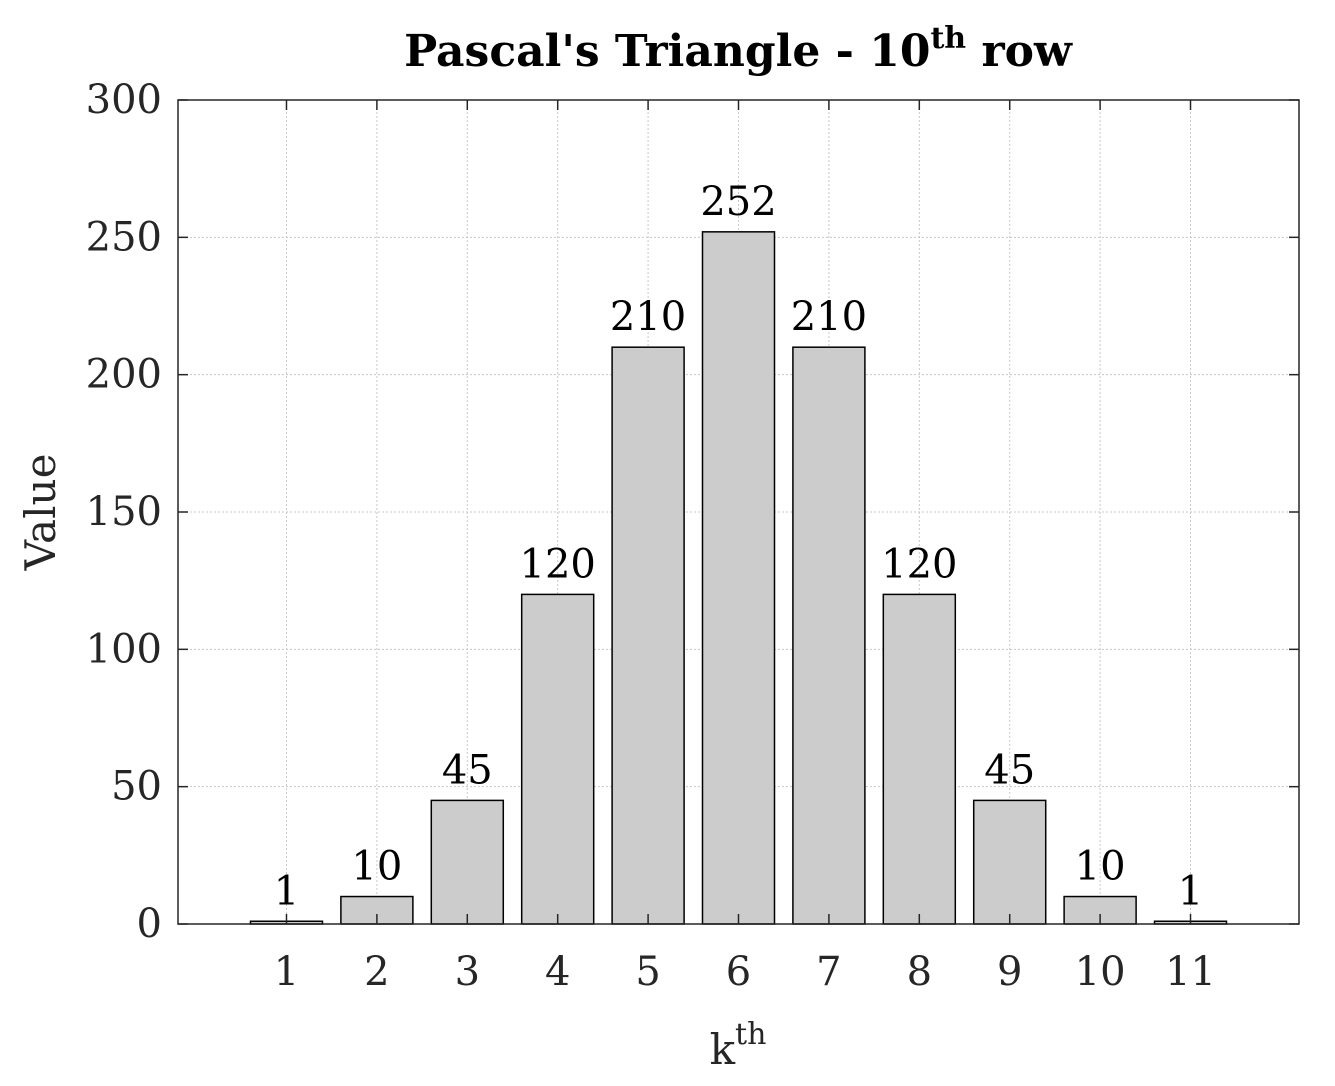  Describe the element at coordinates (738, 202) in the screenshot. I see `data-label: 252` at that location.